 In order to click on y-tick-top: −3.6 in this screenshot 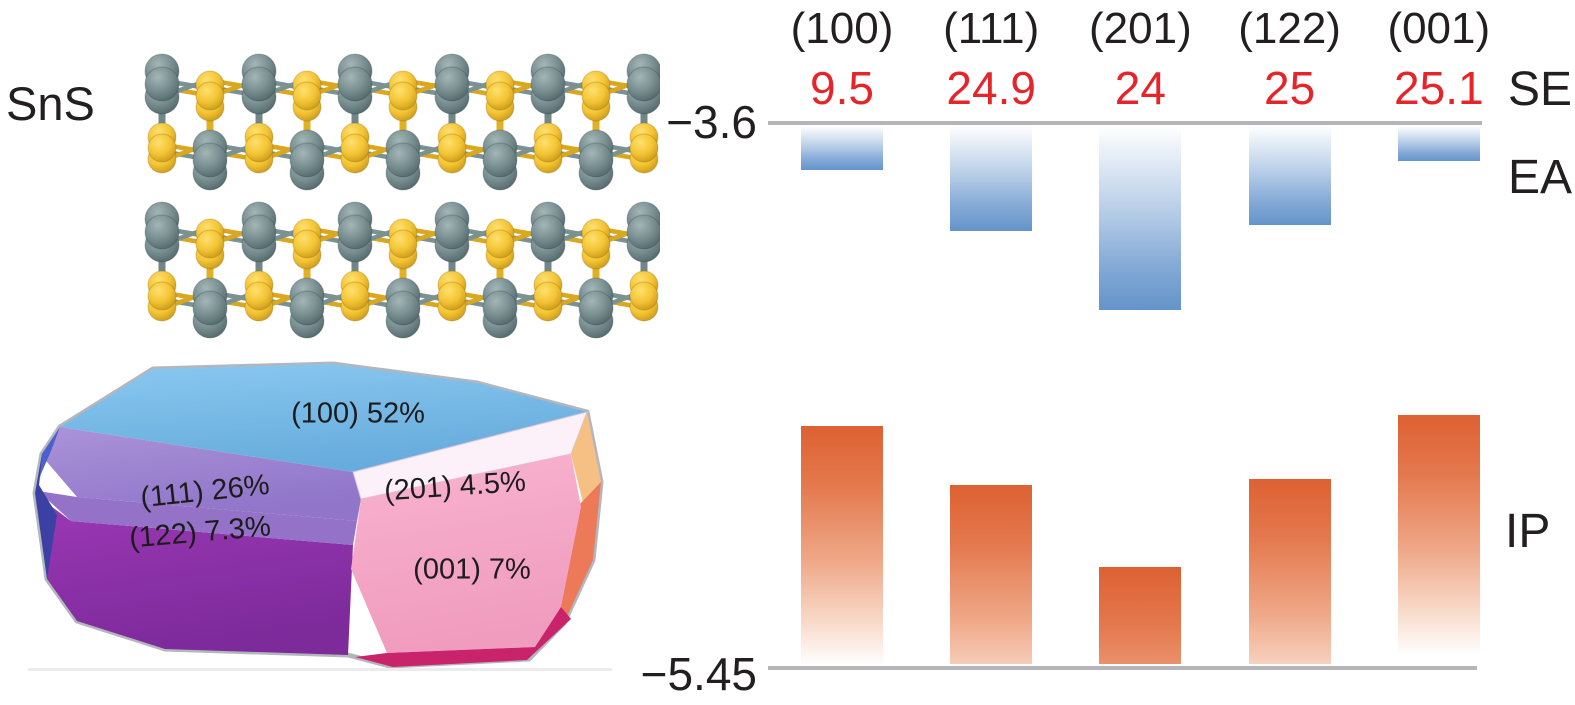, I will do `click(711, 122)`.